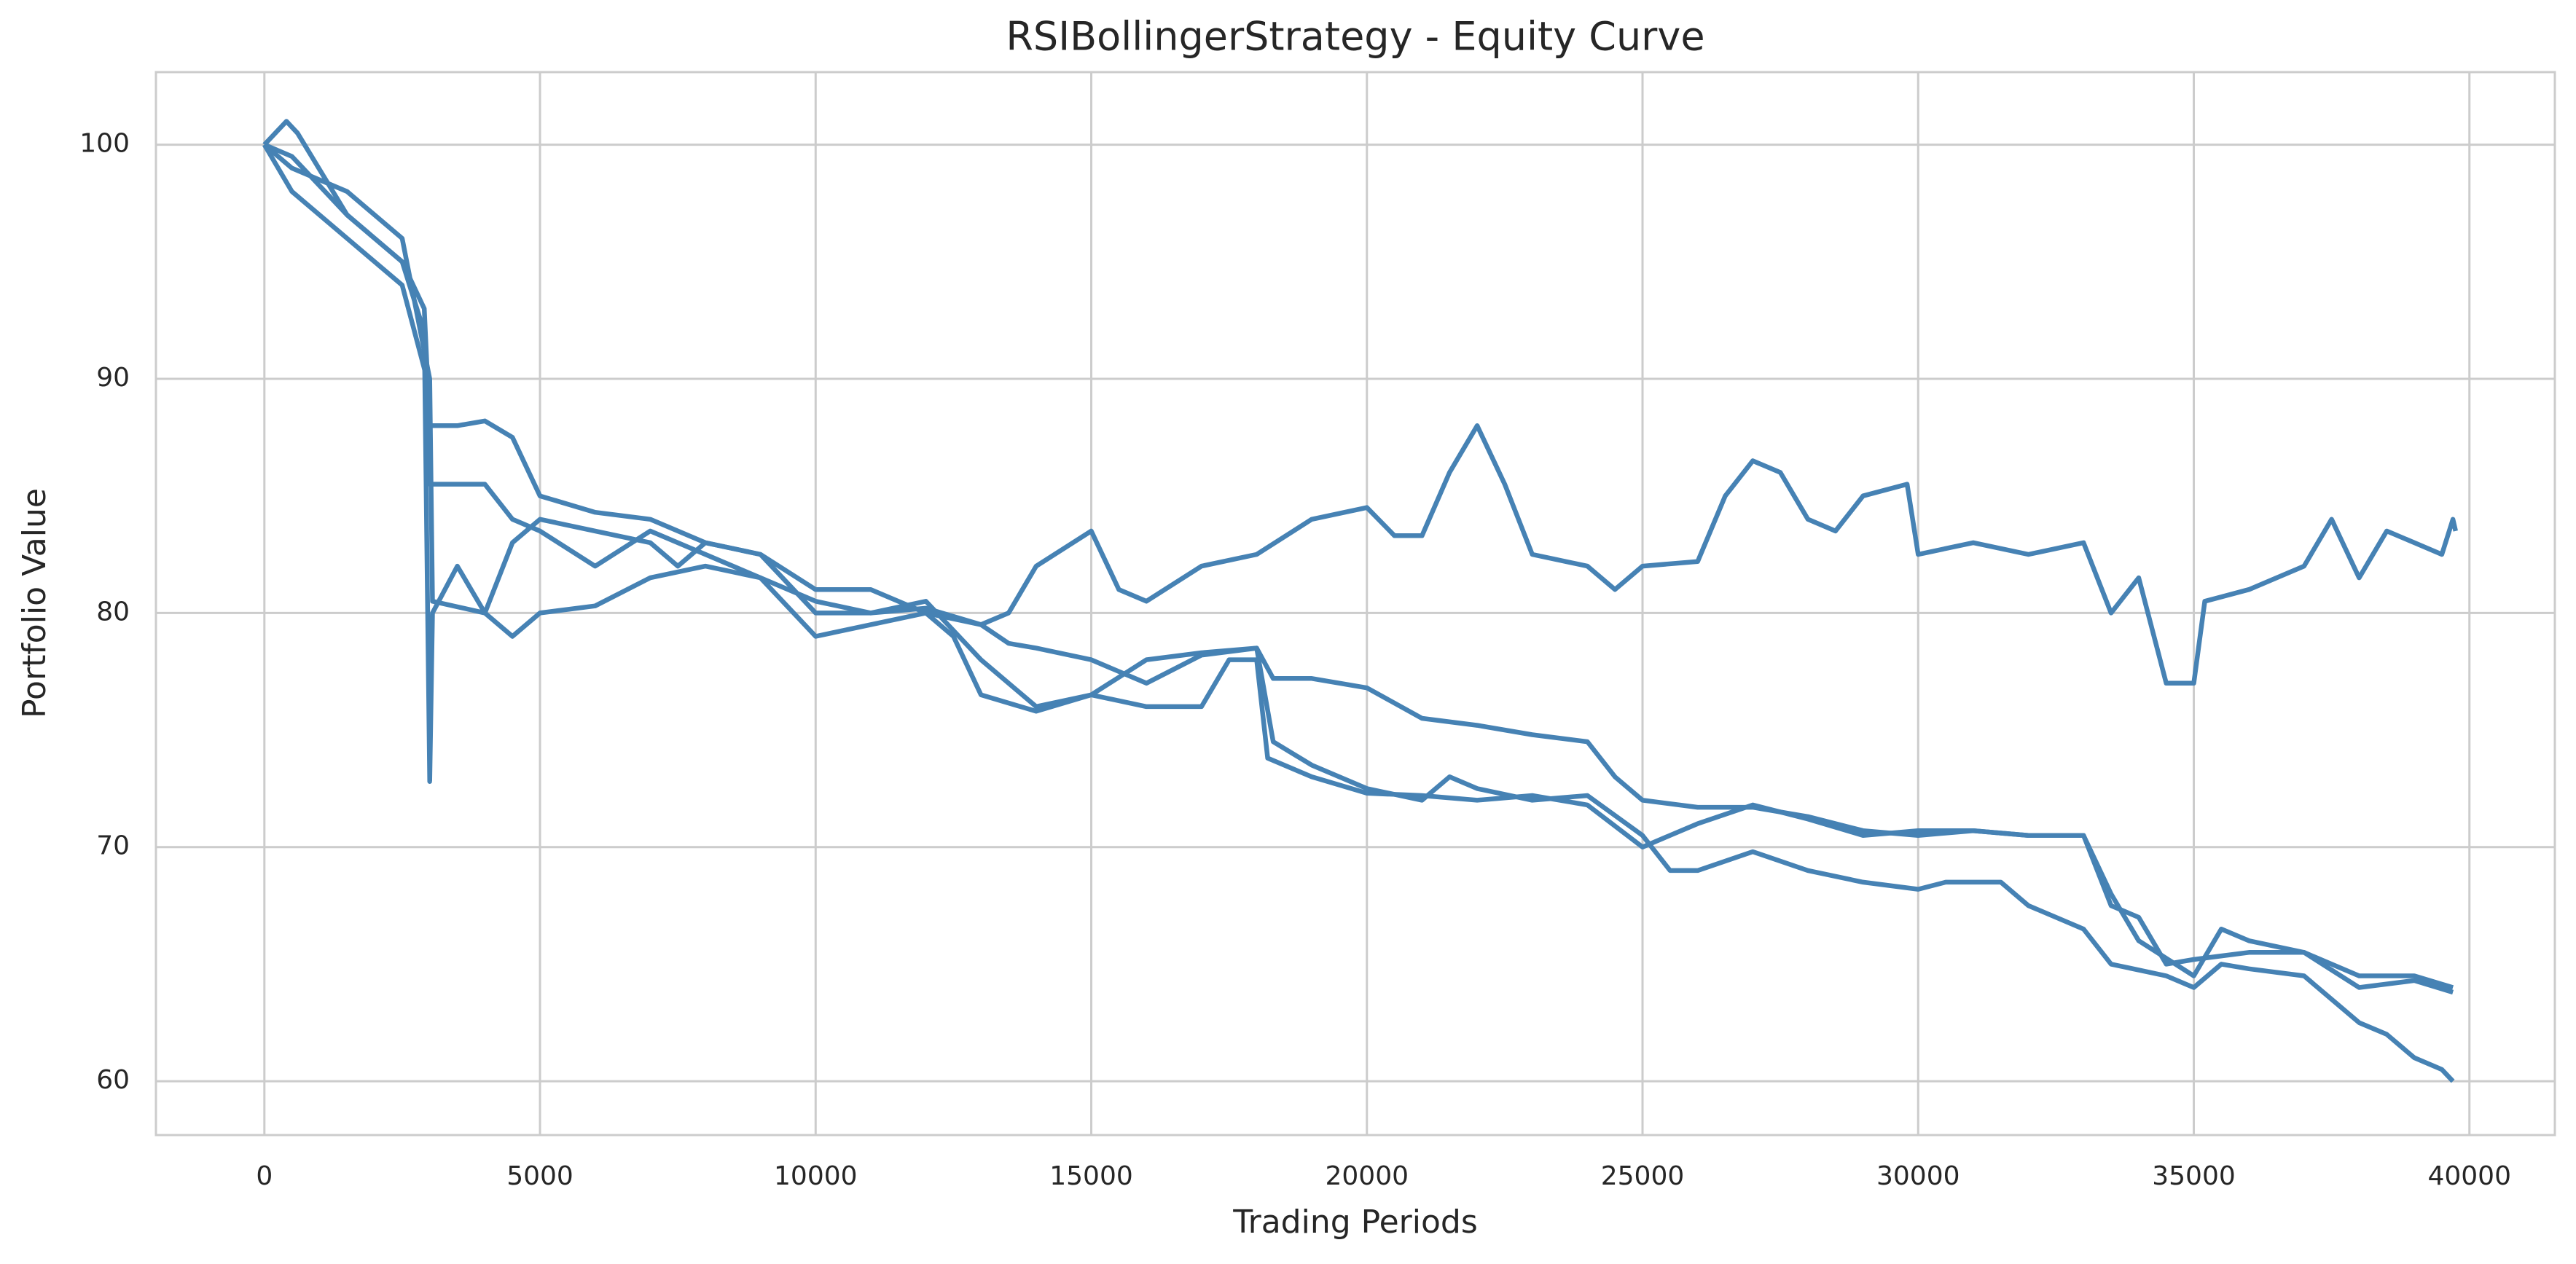 The image size is (2576, 1264). What do you see at coordinates (113, 378) in the screenshot?
I see `y-tick-label: 90` at bounding box center [113, 378].